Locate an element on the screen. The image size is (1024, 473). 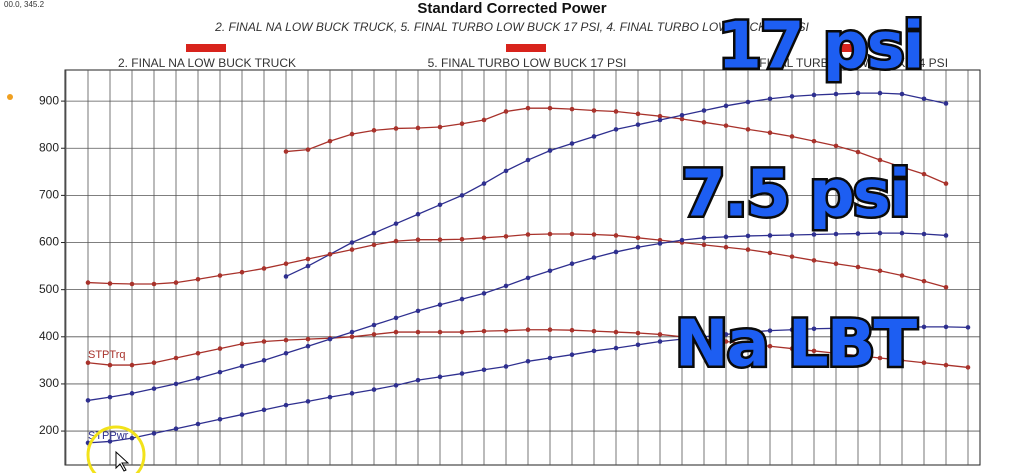
torque-label: STPTrq is located at coordinates (107, 355).